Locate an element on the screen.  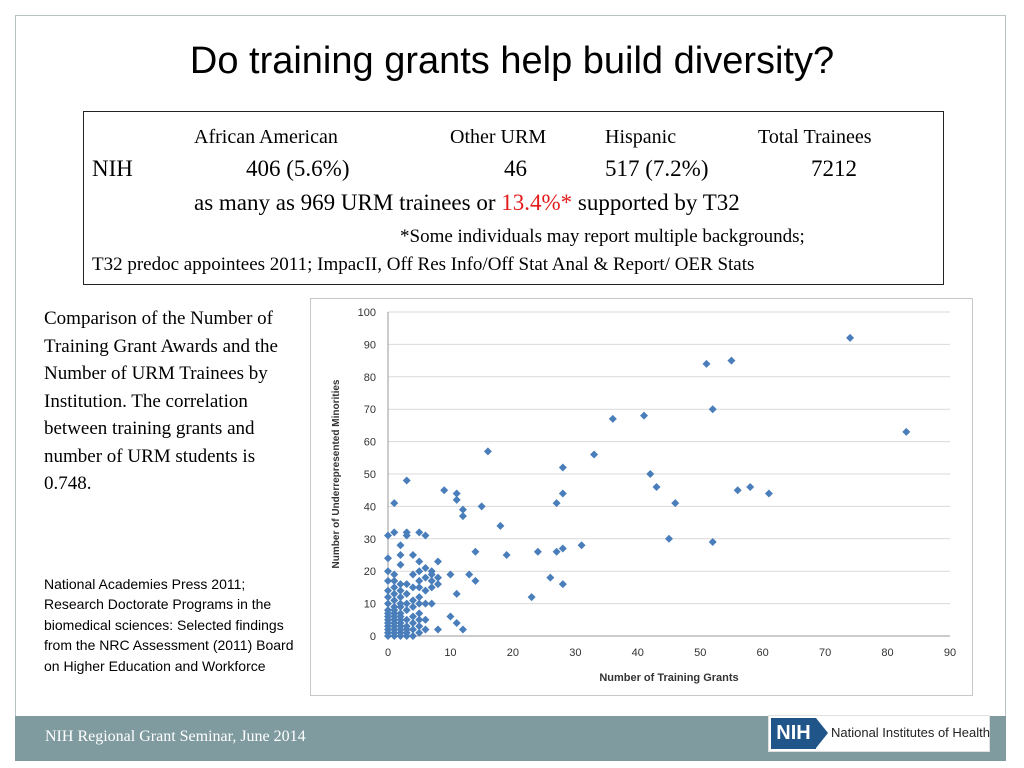
nih-logo-text: National Institutes of Health is located at coordinates (910, 732).